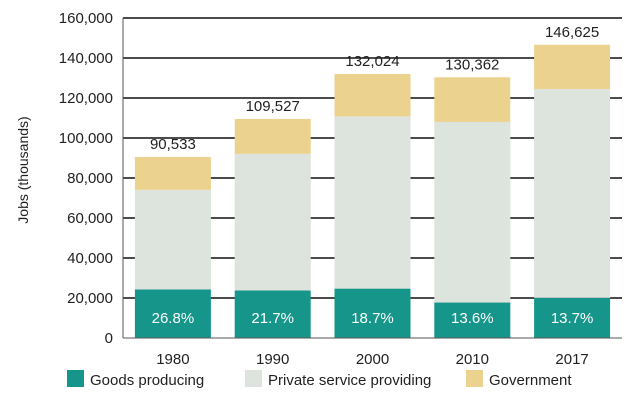  I want to click on goods-share-label: 18.7%, so click(372, 318).